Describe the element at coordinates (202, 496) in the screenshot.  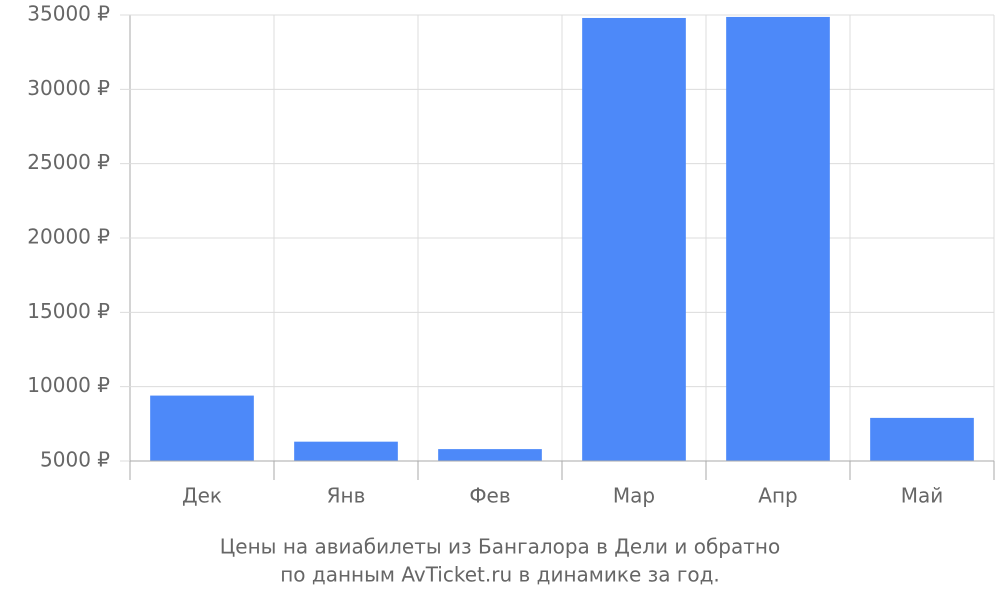
I see `x-tick-label: Дек` at that location.